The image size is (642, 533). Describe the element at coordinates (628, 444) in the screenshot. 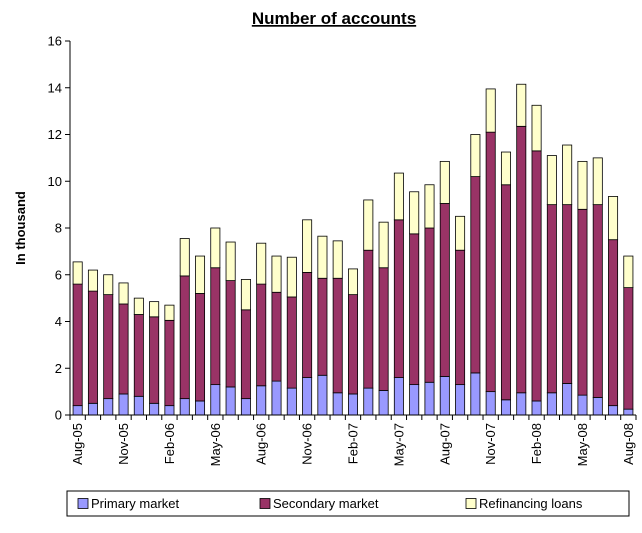

I see `x-tick-label: Aug-08` at that location.